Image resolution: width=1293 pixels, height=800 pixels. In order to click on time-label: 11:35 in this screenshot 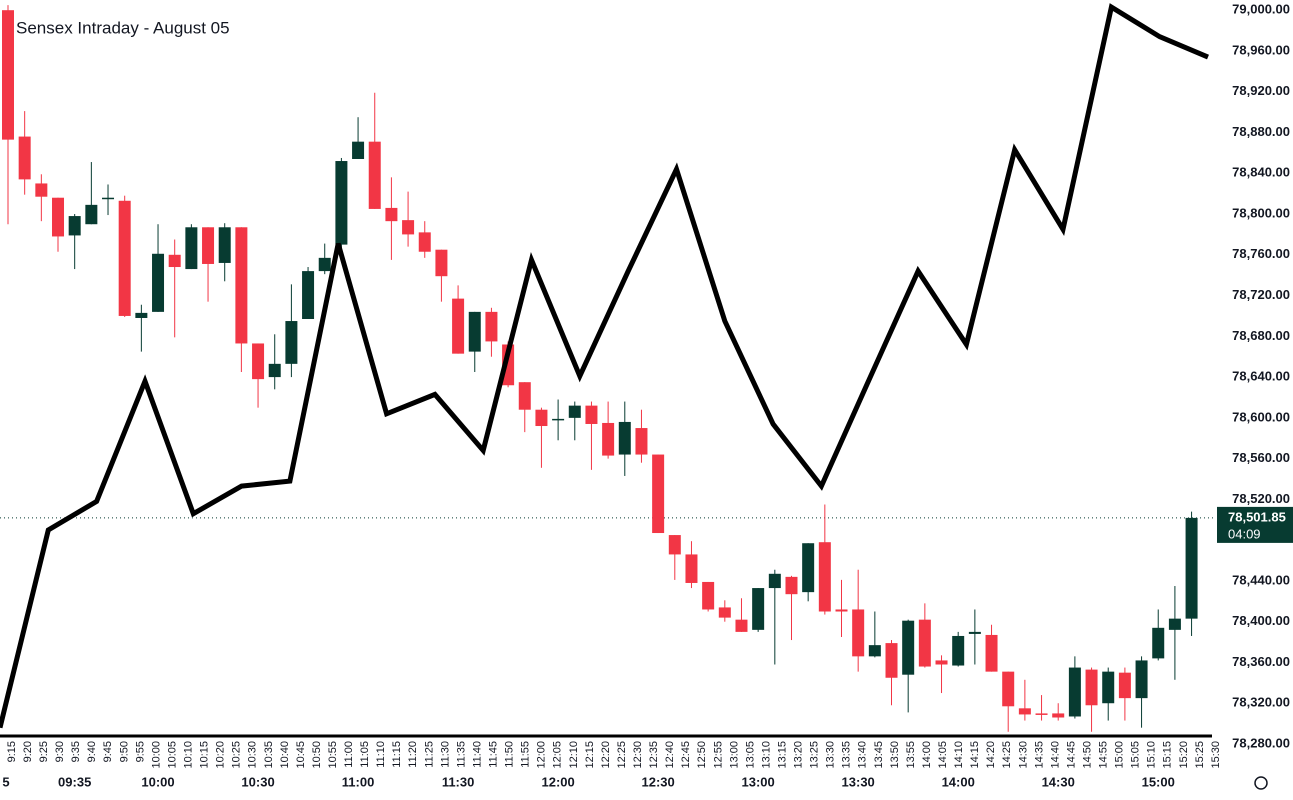, I will do `click(461, 754)`.